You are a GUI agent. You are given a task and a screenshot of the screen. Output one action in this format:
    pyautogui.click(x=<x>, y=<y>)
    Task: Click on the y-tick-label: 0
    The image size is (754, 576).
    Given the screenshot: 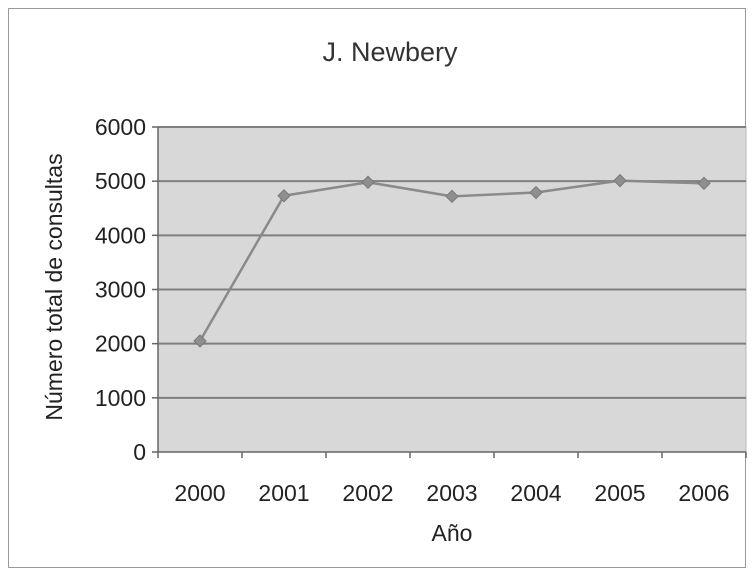 What is the action you would take?
    pyautogui.click(x=139, y=452)
    